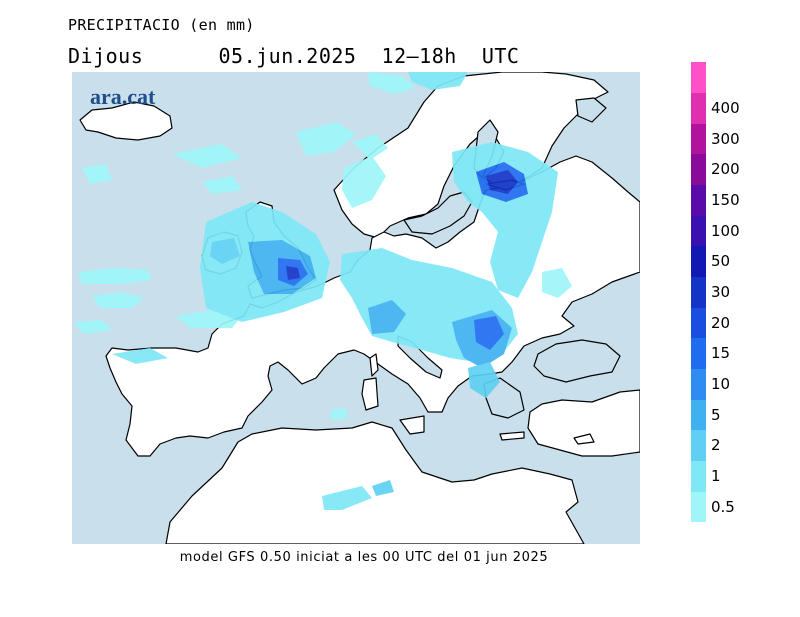 This screenshot has height=617, width=800. What do you see at coordinates (412, 425) in the screenshot?
I see `land-sicily` at bounding box center [412, 425].